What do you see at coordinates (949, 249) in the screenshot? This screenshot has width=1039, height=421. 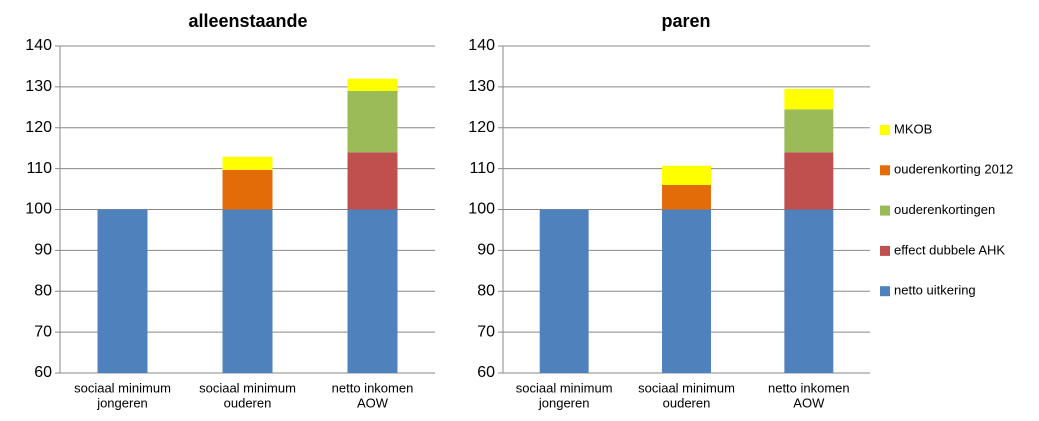 I see `legend-label: effect dubbele AHK` at bounding box center [949, 249].